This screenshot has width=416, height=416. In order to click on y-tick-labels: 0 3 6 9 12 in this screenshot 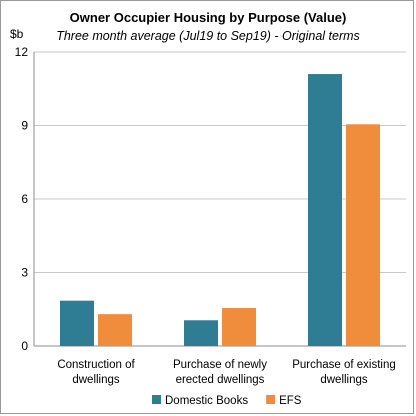, I will do `click(22, 199)`.